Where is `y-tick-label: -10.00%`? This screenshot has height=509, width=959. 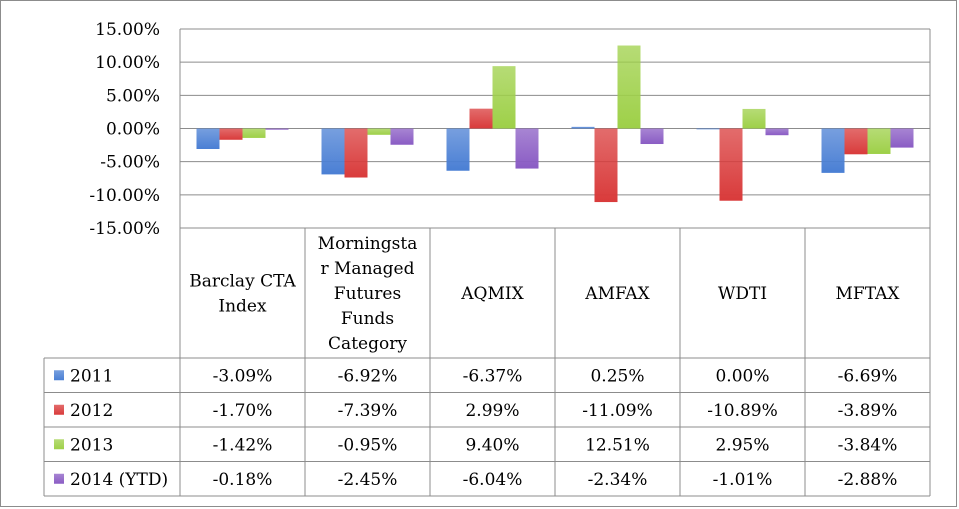
y-tick-label: -10.00% is located at coordinates (124, 196).